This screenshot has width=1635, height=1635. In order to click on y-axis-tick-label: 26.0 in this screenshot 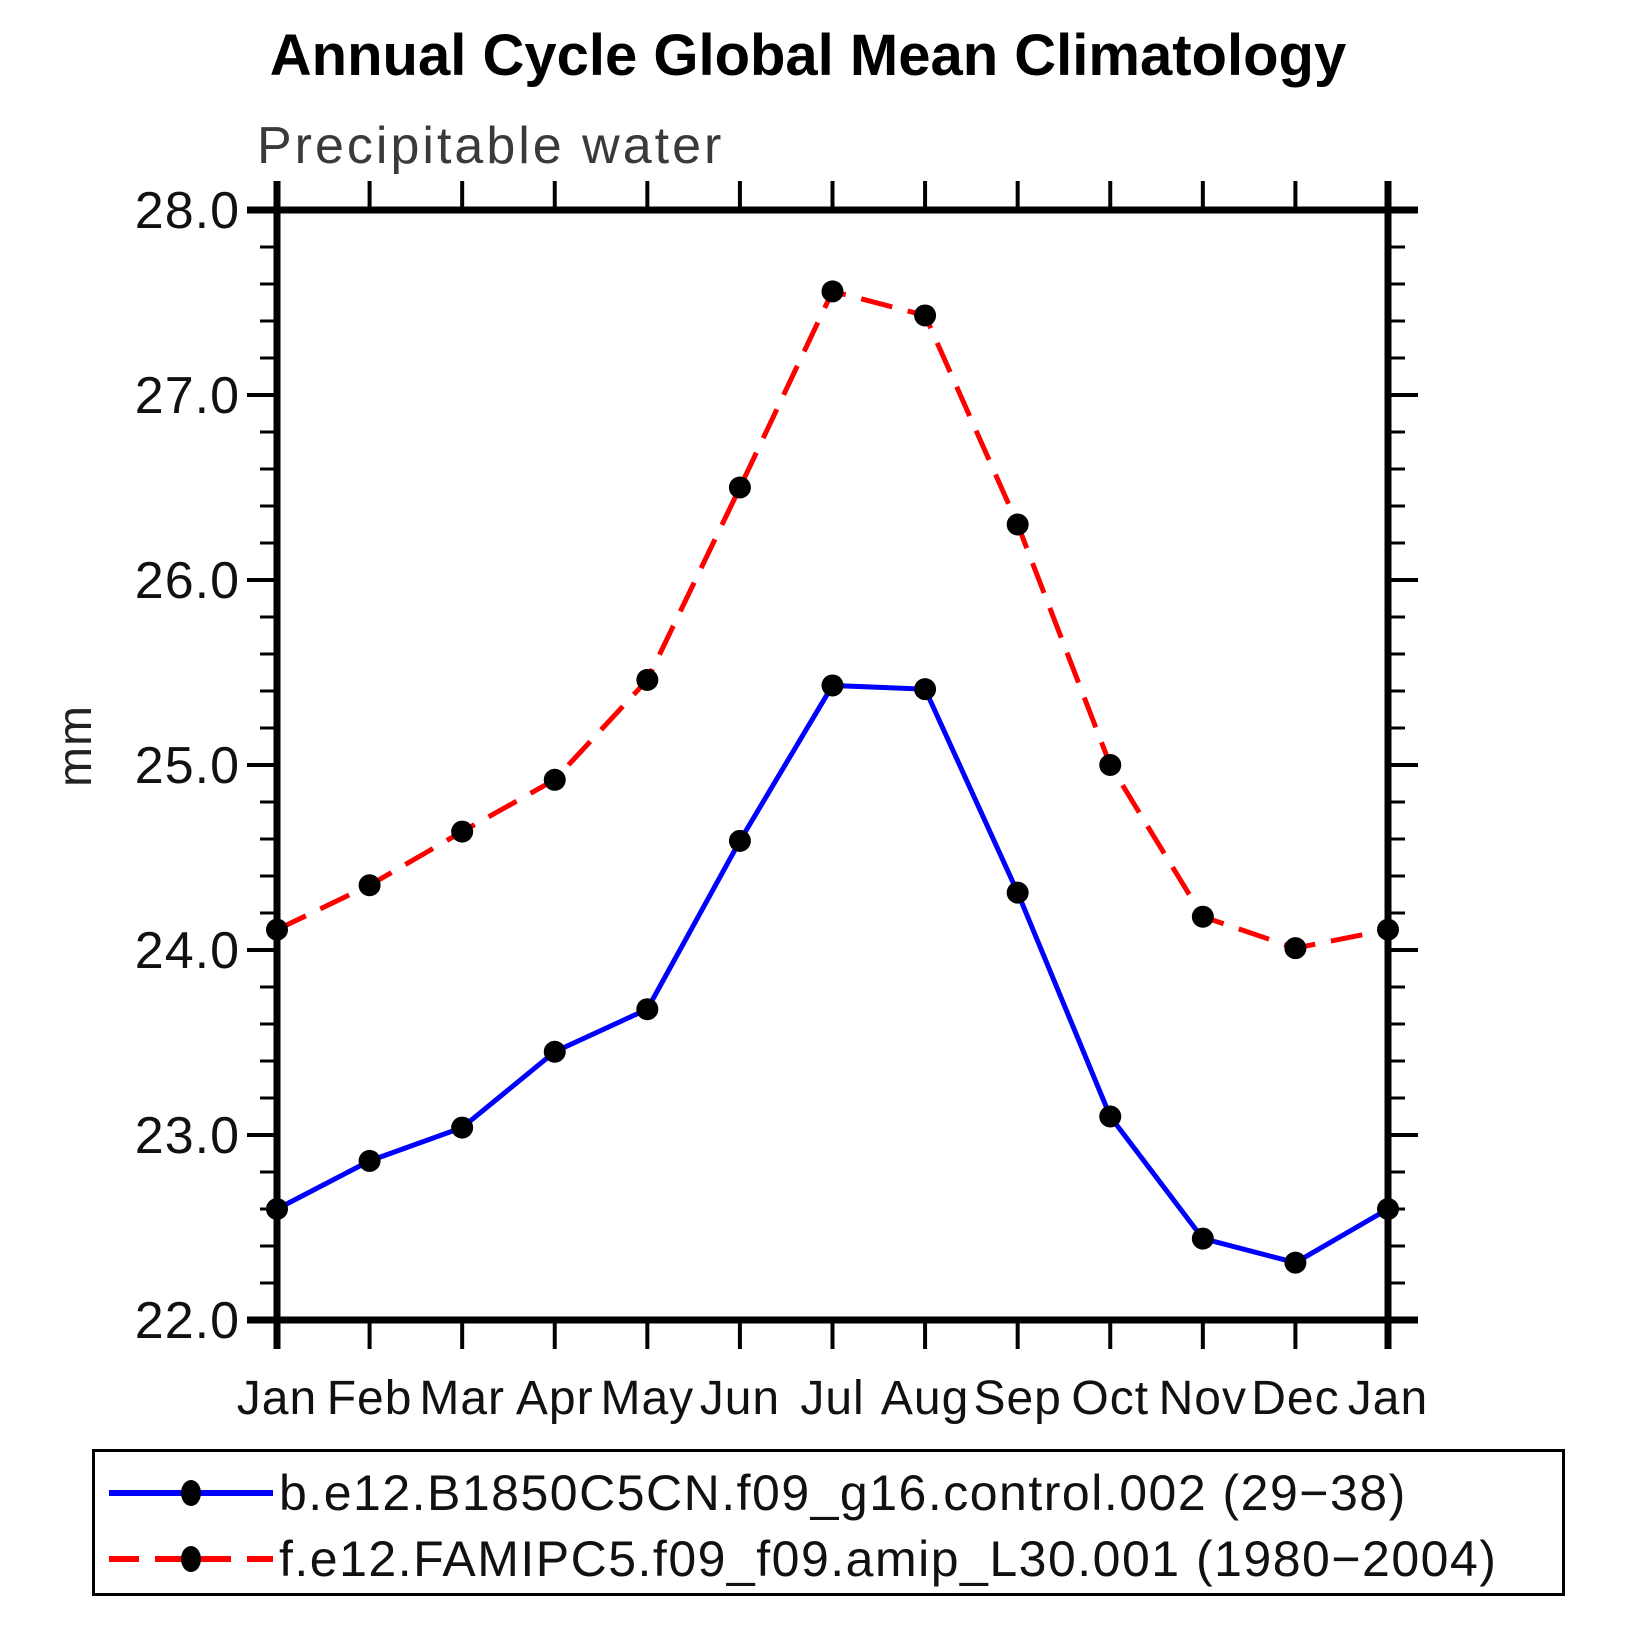, I will do `click(187, 581)`.